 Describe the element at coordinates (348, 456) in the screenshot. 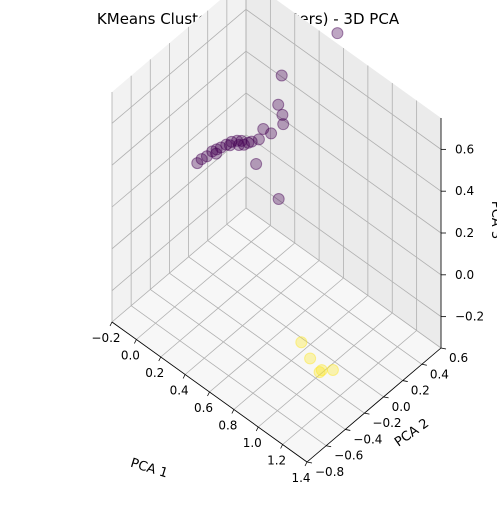

I see `y-tick-label: −0.6` at that location.